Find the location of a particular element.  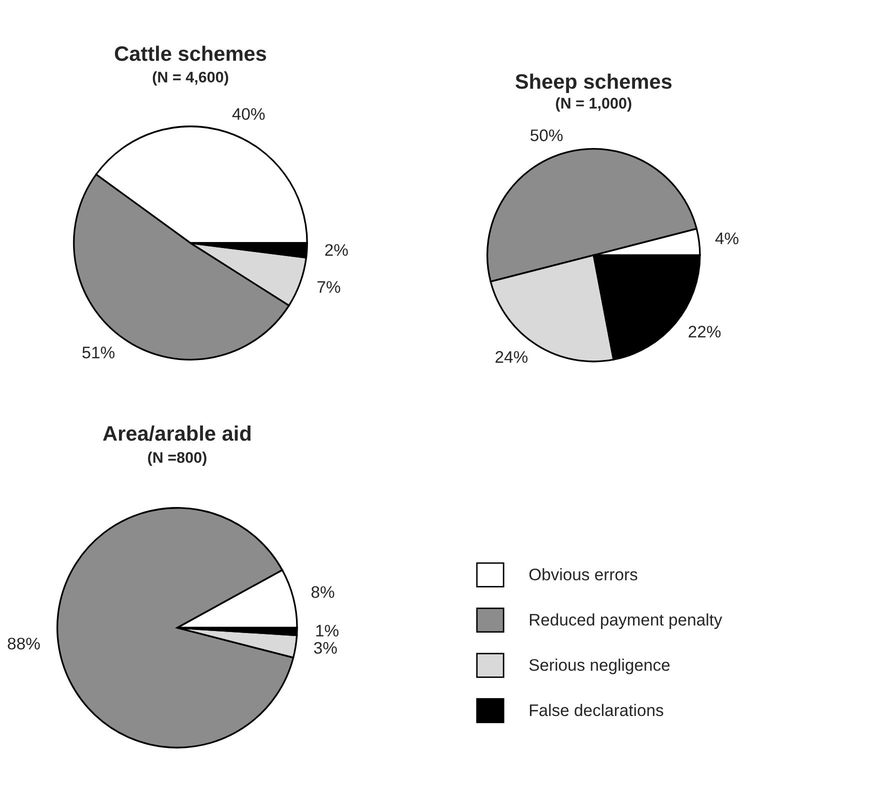

data-label: 22% is located at coordinates (704, 332).